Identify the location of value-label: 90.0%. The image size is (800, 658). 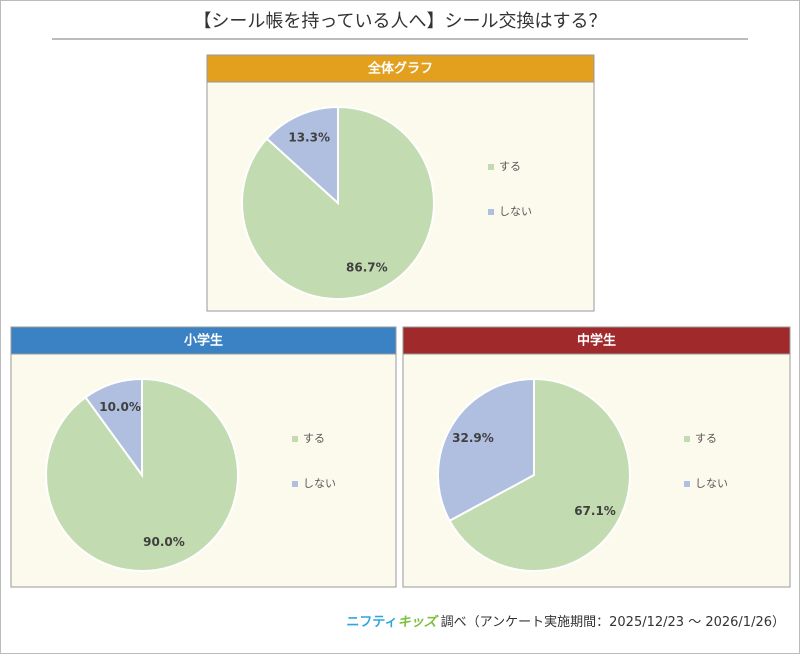
(164, 542).